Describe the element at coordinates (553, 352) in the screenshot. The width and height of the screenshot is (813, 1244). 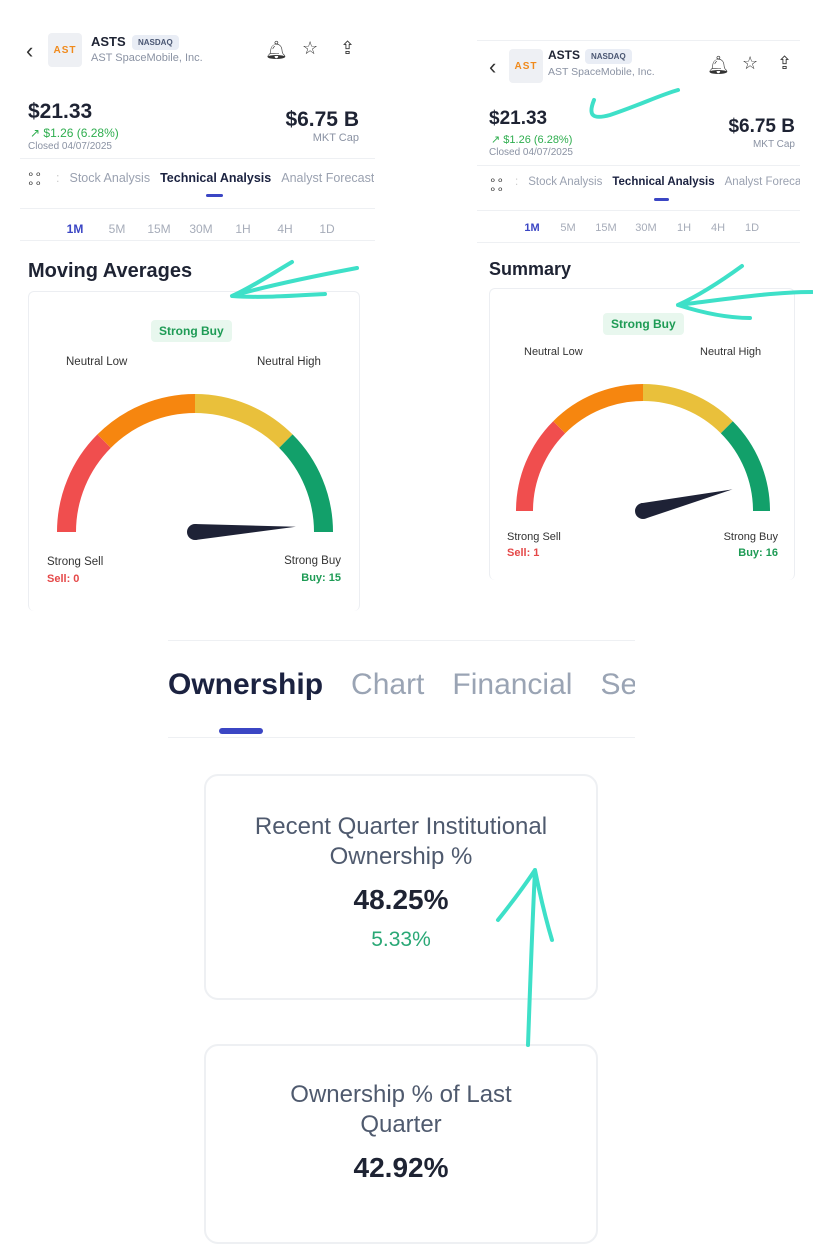
I see `neutral-low-label: Neutral Low` at that location.